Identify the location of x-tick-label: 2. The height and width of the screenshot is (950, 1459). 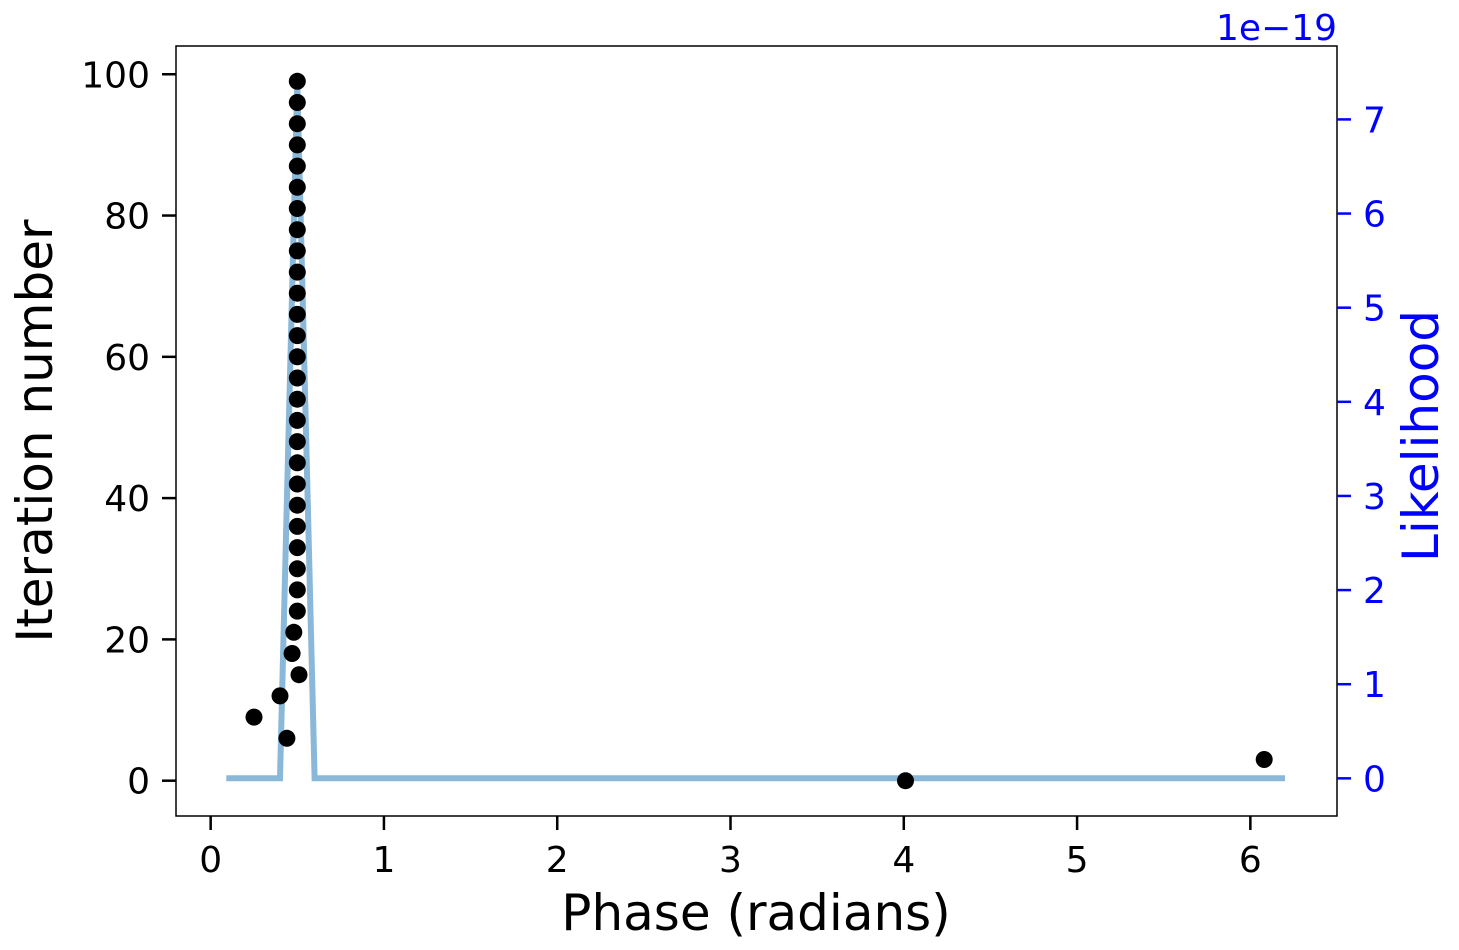
(557, 860).